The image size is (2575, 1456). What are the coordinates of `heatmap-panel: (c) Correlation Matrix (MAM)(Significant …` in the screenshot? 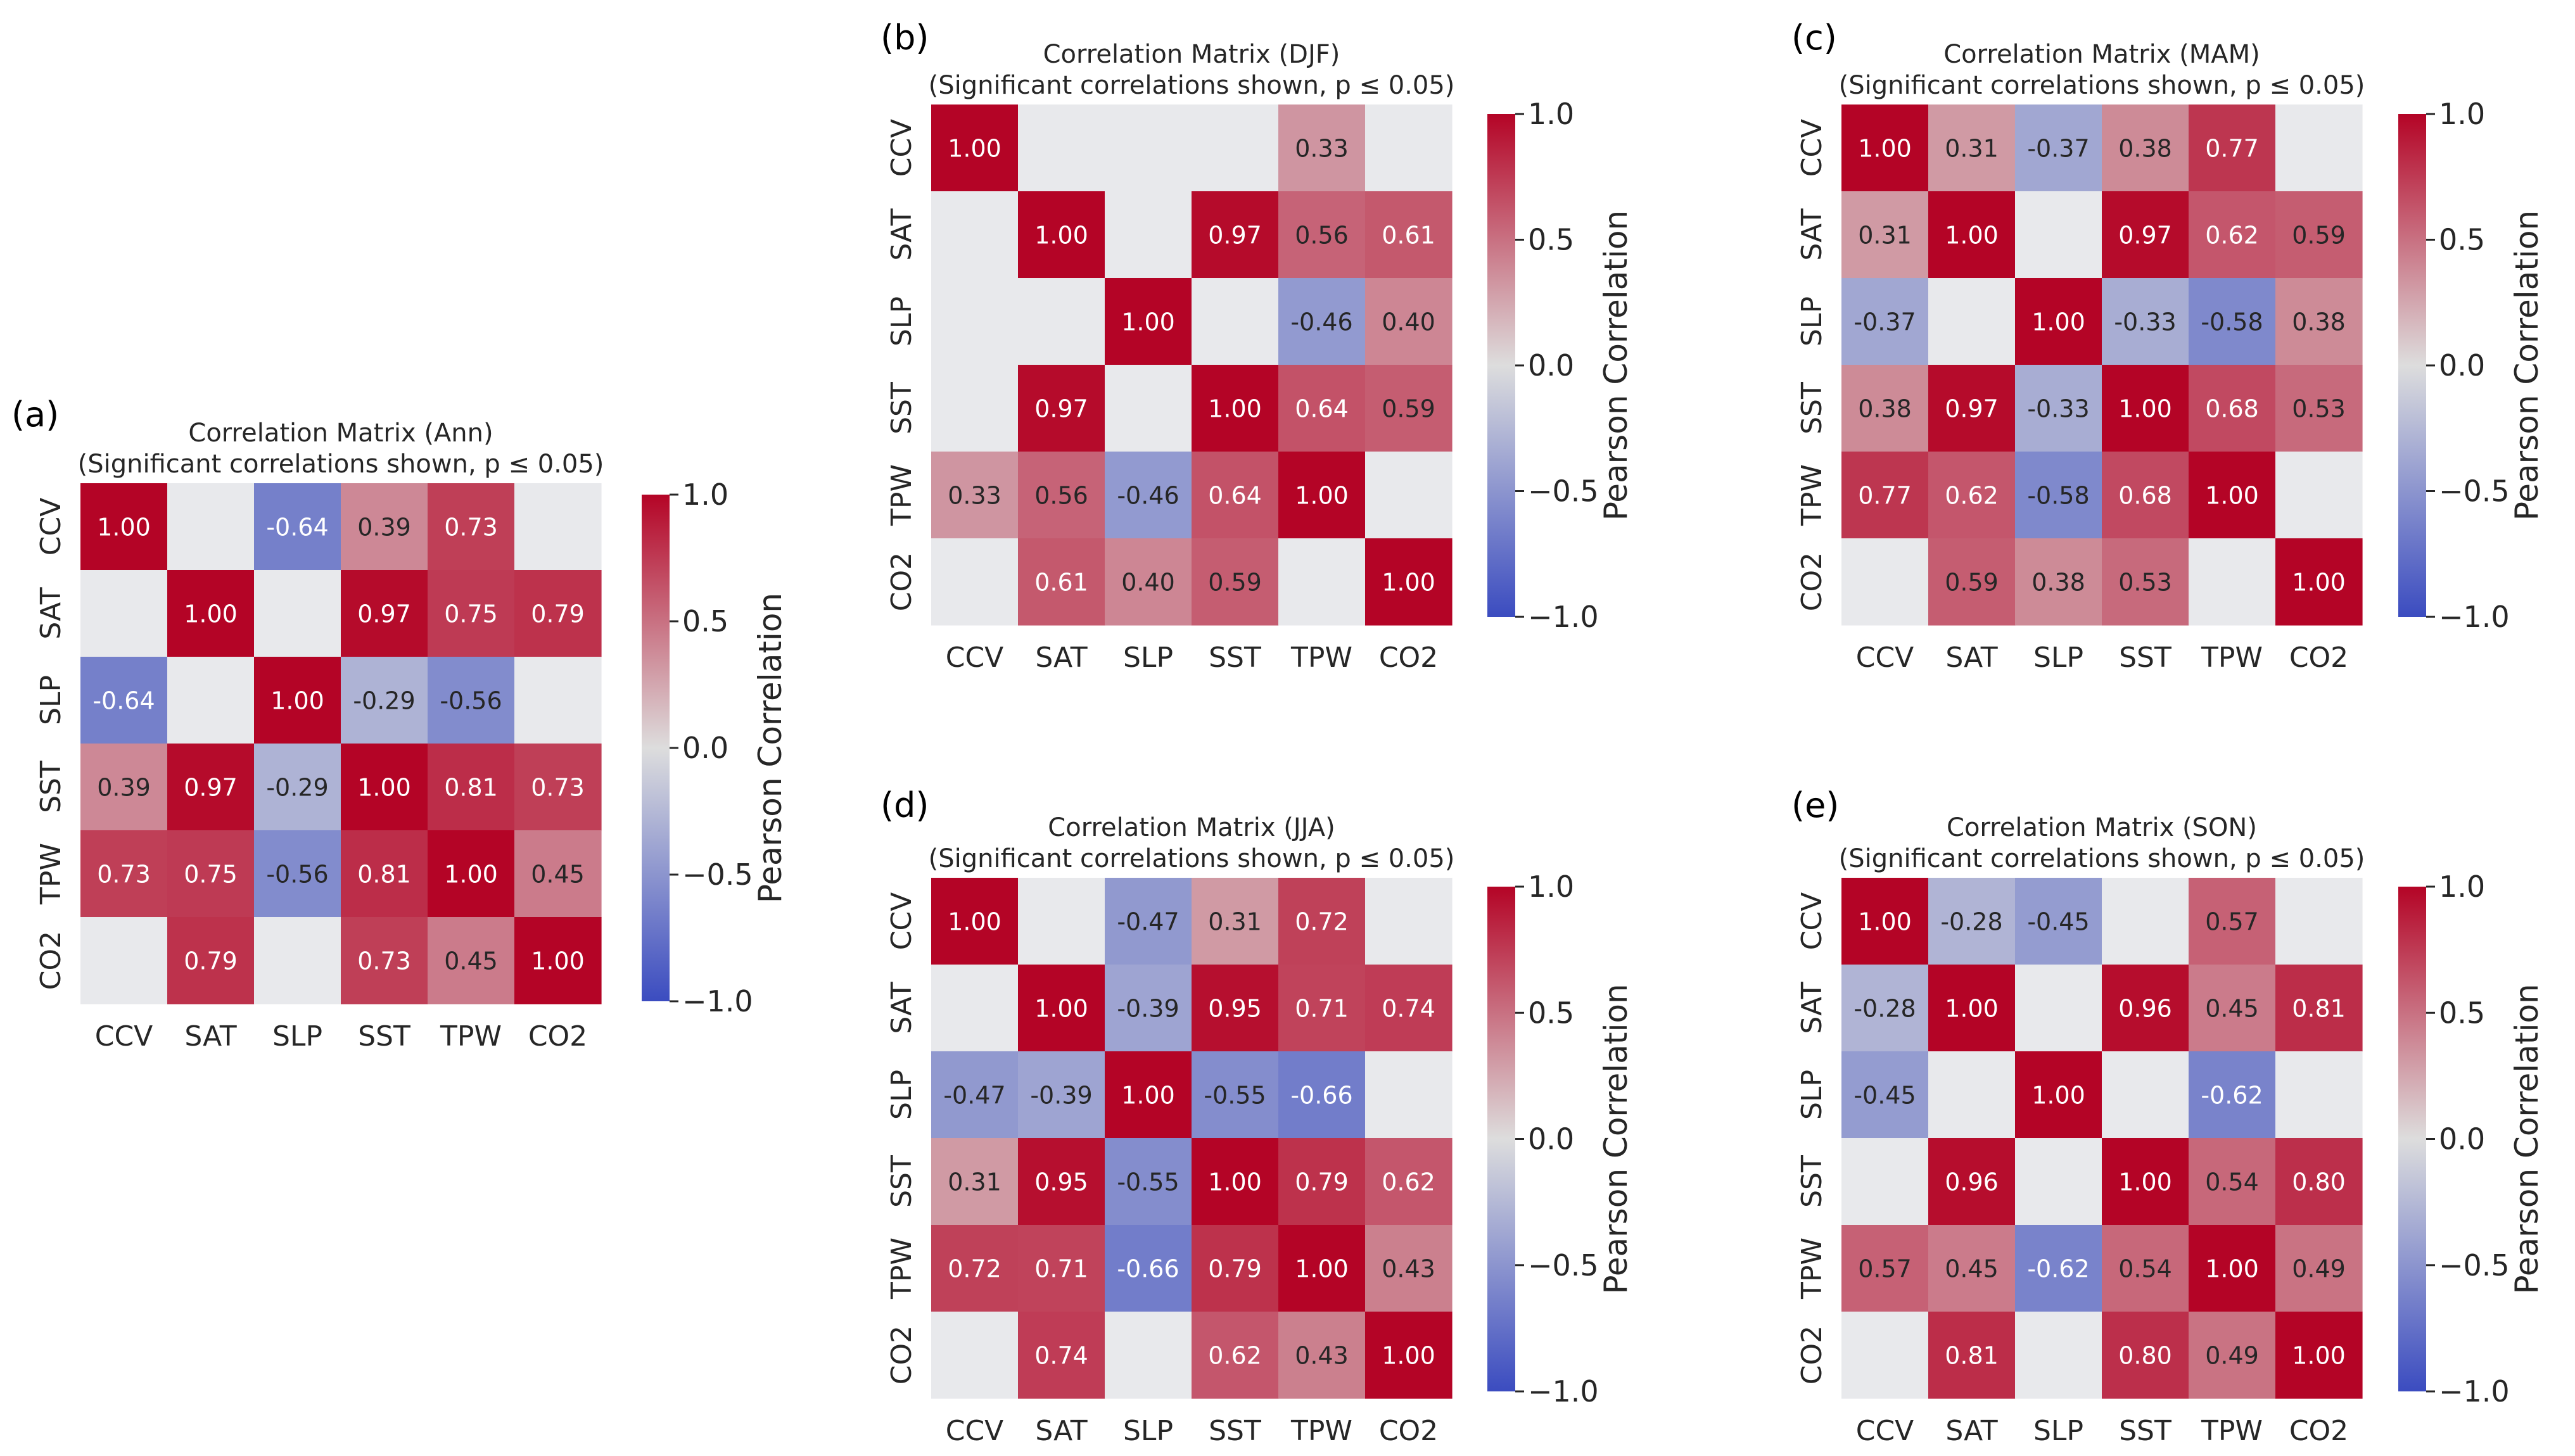 It's located at (2168, 346).